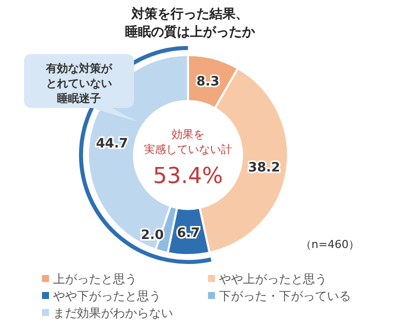  Describe the element at coordinates (273, 279) in the screenshot. I see `legend-label: やや上がったと思う` at that location.